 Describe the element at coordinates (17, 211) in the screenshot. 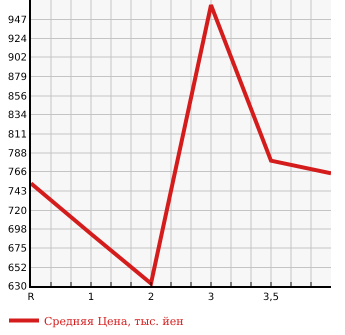

I see `y-tick-label: 720` at that location.